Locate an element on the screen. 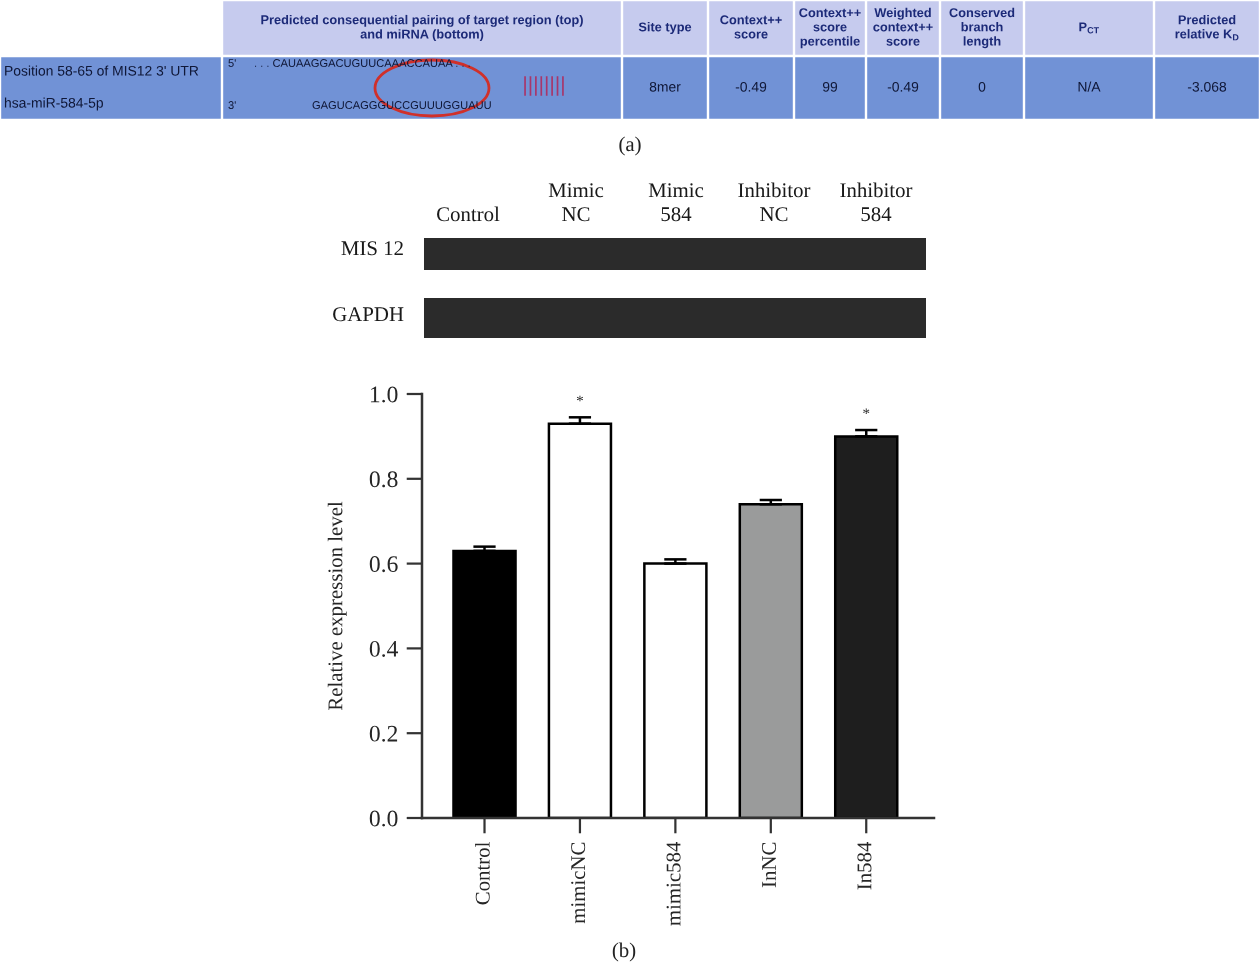  text: (a) is located at coordinates (630, 146).